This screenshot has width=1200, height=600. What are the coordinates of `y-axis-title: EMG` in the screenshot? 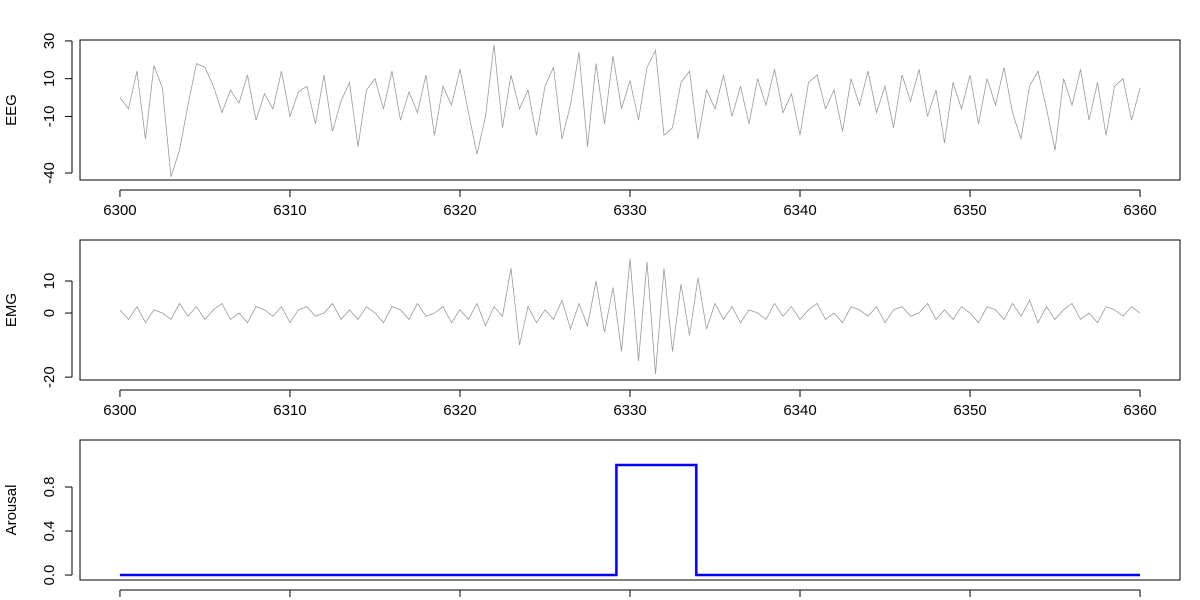 It's located at (11, 310).